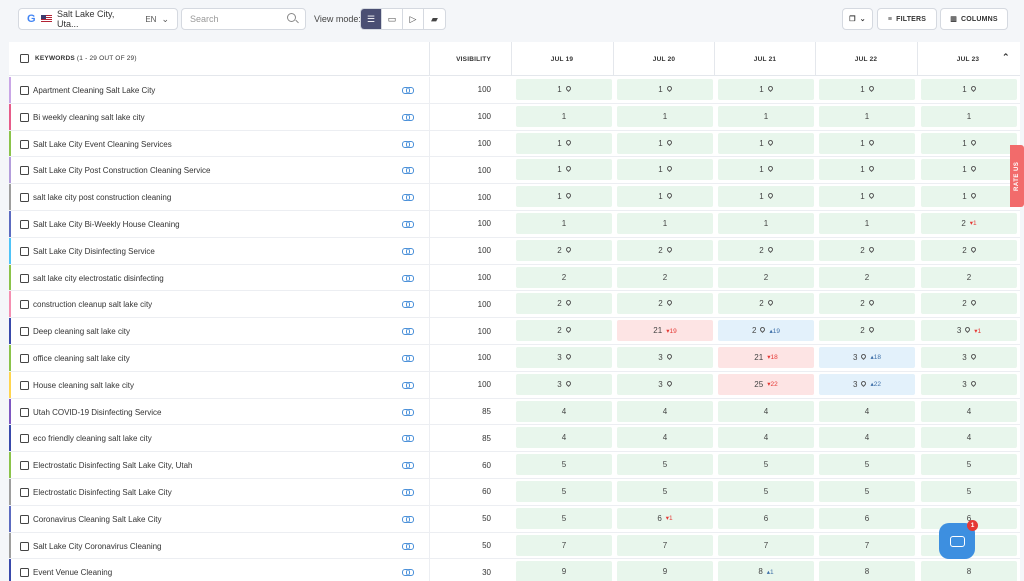 The height and width of the screenshot is (581, 1024). I want to click on list-view-button: ☰, so click(371, 19).